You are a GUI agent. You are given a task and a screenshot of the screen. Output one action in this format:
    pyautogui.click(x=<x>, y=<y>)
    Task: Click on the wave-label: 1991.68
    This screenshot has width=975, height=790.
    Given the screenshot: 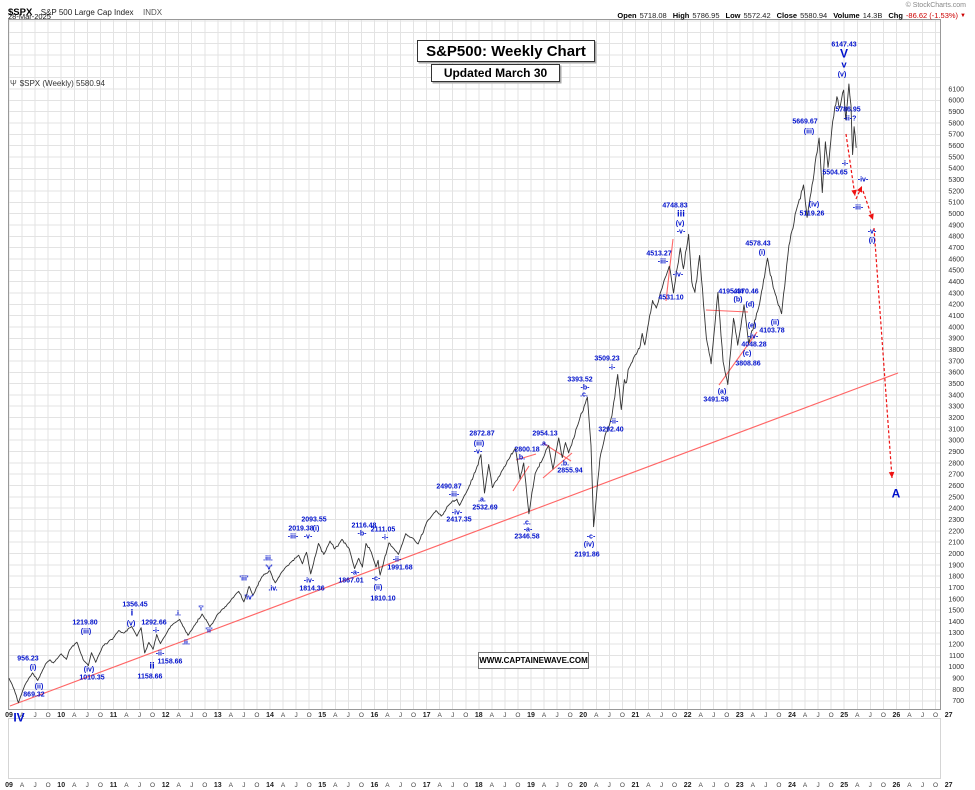 What is the action you would take?
    pyautogui.click(x=399, y=568)
    